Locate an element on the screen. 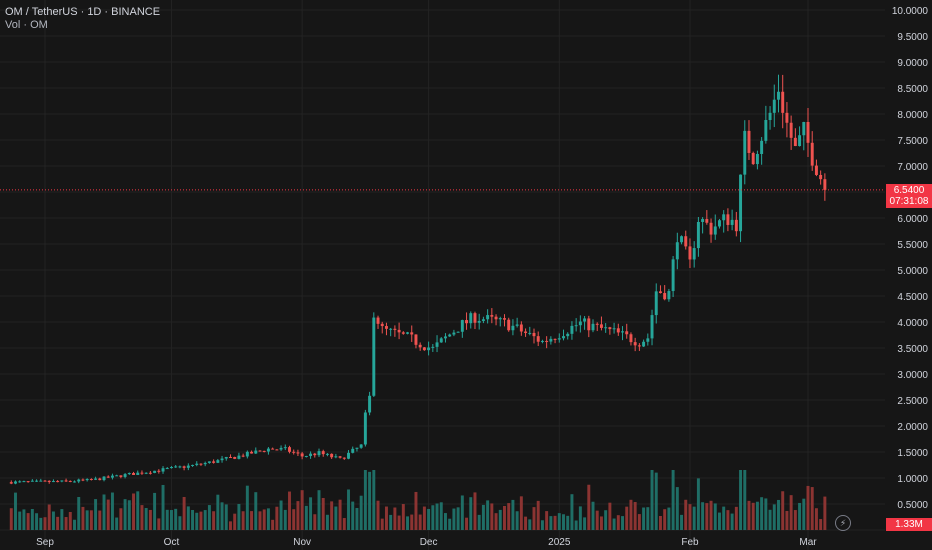 The image size is (932, 550). y-tick-label: 2.5000 is located at coordinates (912, 401).